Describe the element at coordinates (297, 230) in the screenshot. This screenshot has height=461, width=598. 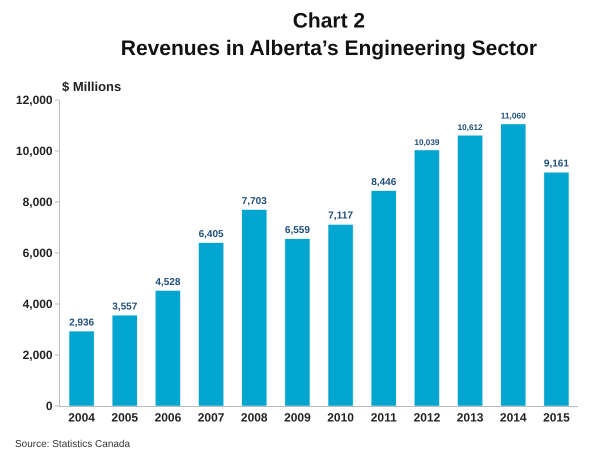
I see `data-label: 6,559` at that location.